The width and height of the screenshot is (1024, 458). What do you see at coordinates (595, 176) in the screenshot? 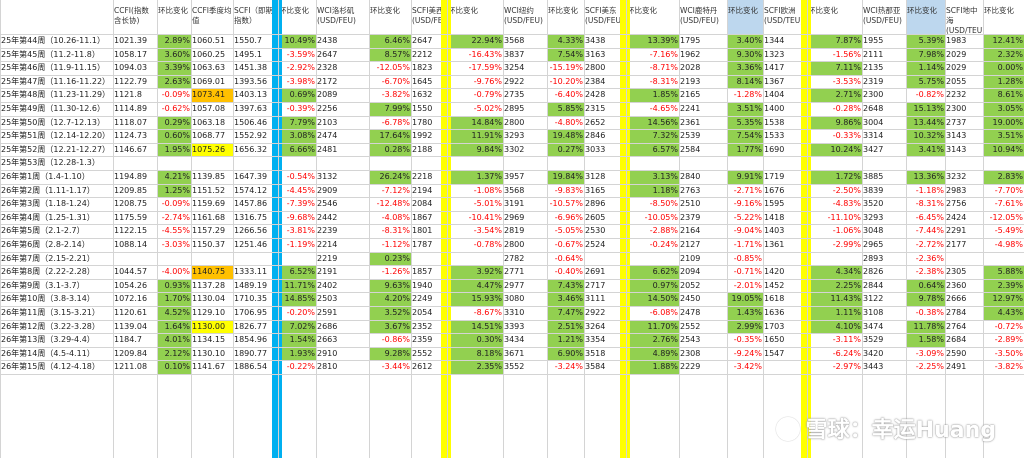
I see `table-cell: 3128` at bounding box center [595, 176].